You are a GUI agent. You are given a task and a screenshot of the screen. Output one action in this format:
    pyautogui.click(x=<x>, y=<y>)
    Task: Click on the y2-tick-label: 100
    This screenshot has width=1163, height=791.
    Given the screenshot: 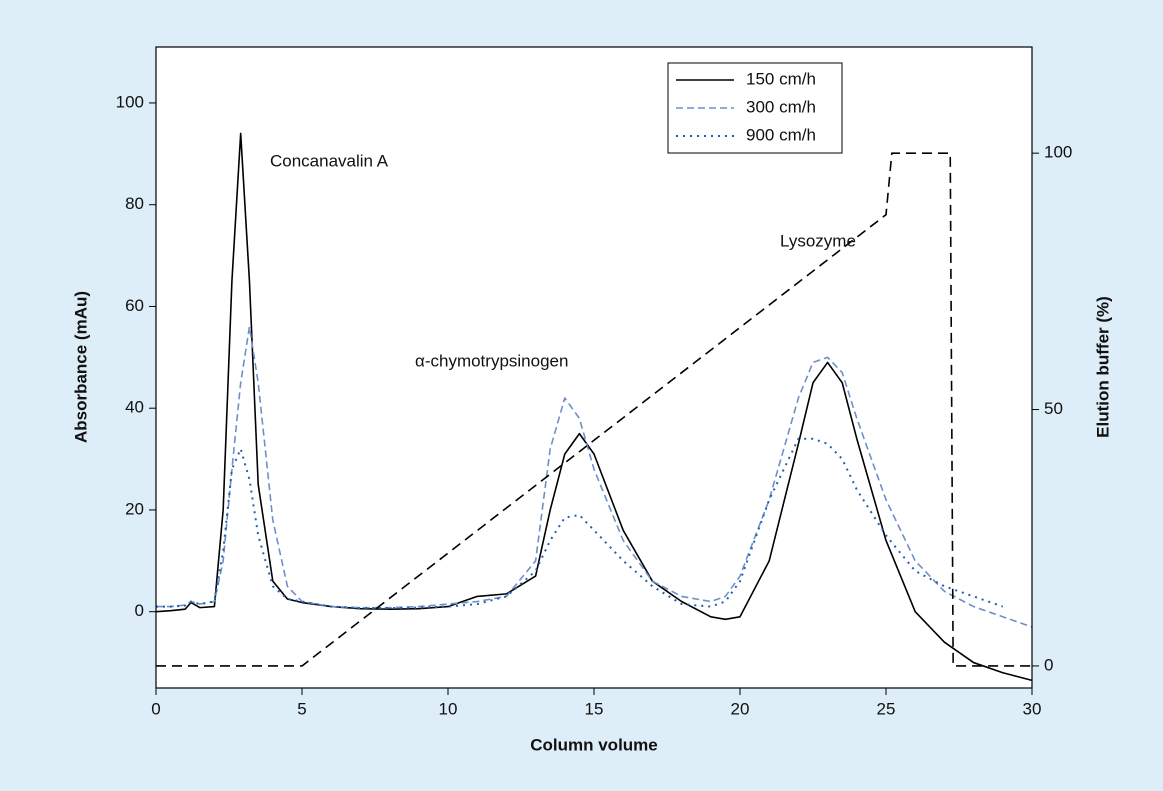 What is the action you would take?
    pyautogui.click(x=1058, y=152)
    